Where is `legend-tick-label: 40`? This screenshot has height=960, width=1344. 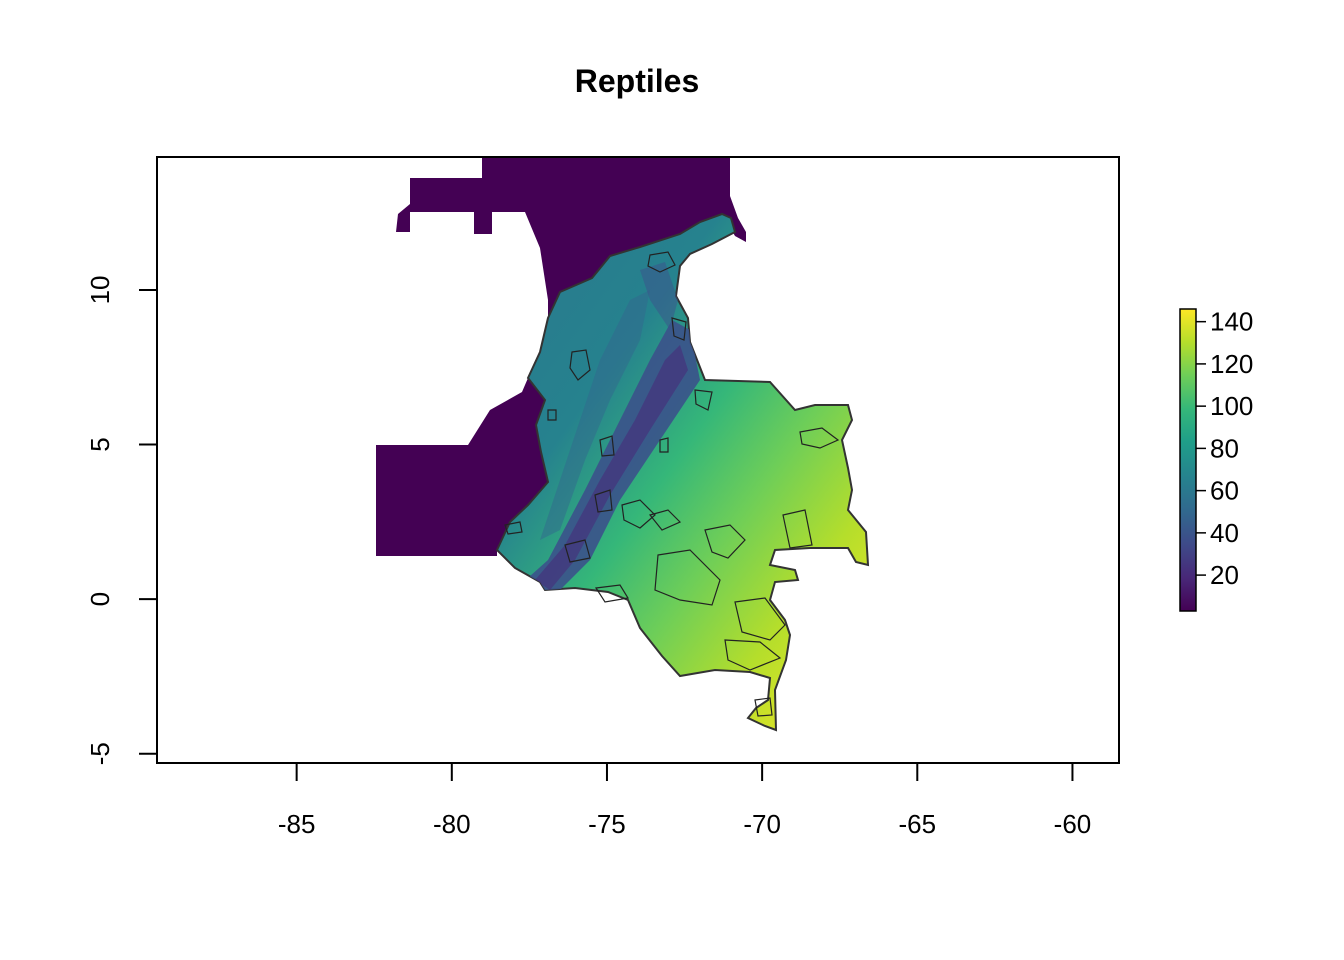
legend-tick-label: 40 is located at coordinates (1224, 533).